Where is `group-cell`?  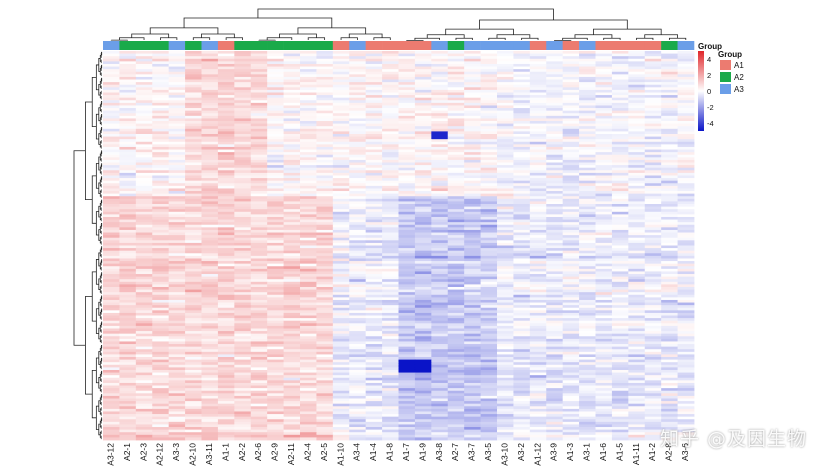
group-cell is located at coordinates (538, 45).